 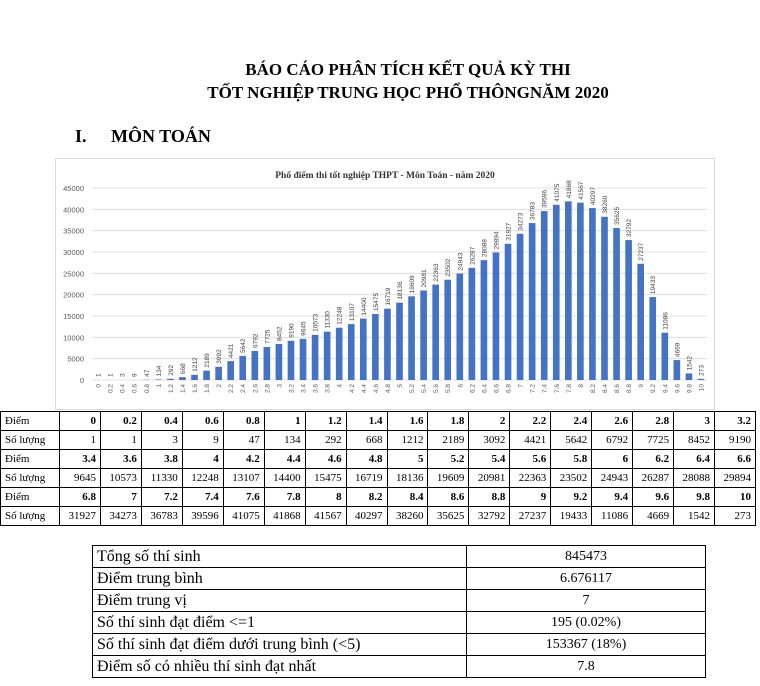 What do you see at coordinates (735, 497) in the screenshot?
I see `table-cell: 10` at bounding box center [735, 497].